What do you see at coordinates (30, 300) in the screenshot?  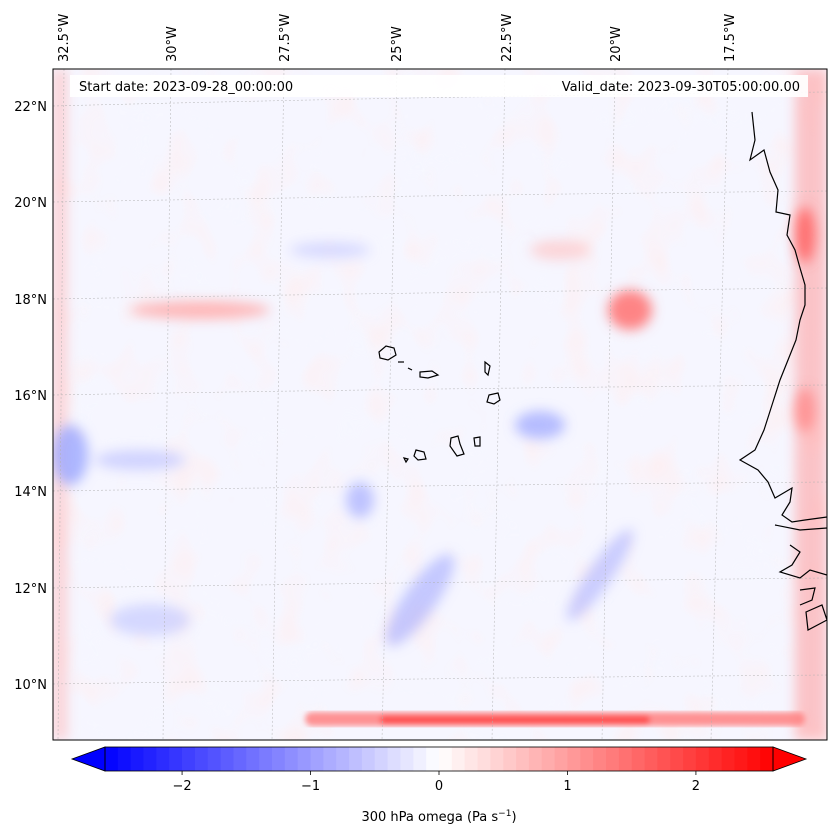 I see `lat-label: 18°N` at bounding box center [30, 300].